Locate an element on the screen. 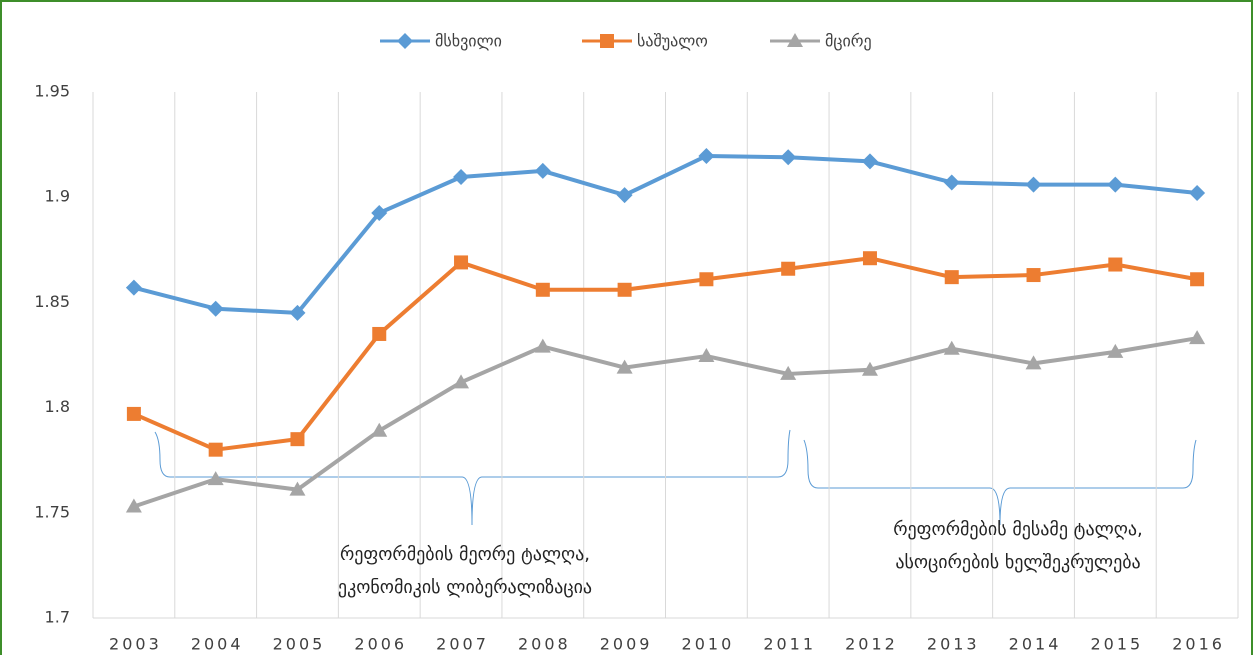  annotation: რეფორმების მესამე ტალღა, is located at coordinates (1018, 529).